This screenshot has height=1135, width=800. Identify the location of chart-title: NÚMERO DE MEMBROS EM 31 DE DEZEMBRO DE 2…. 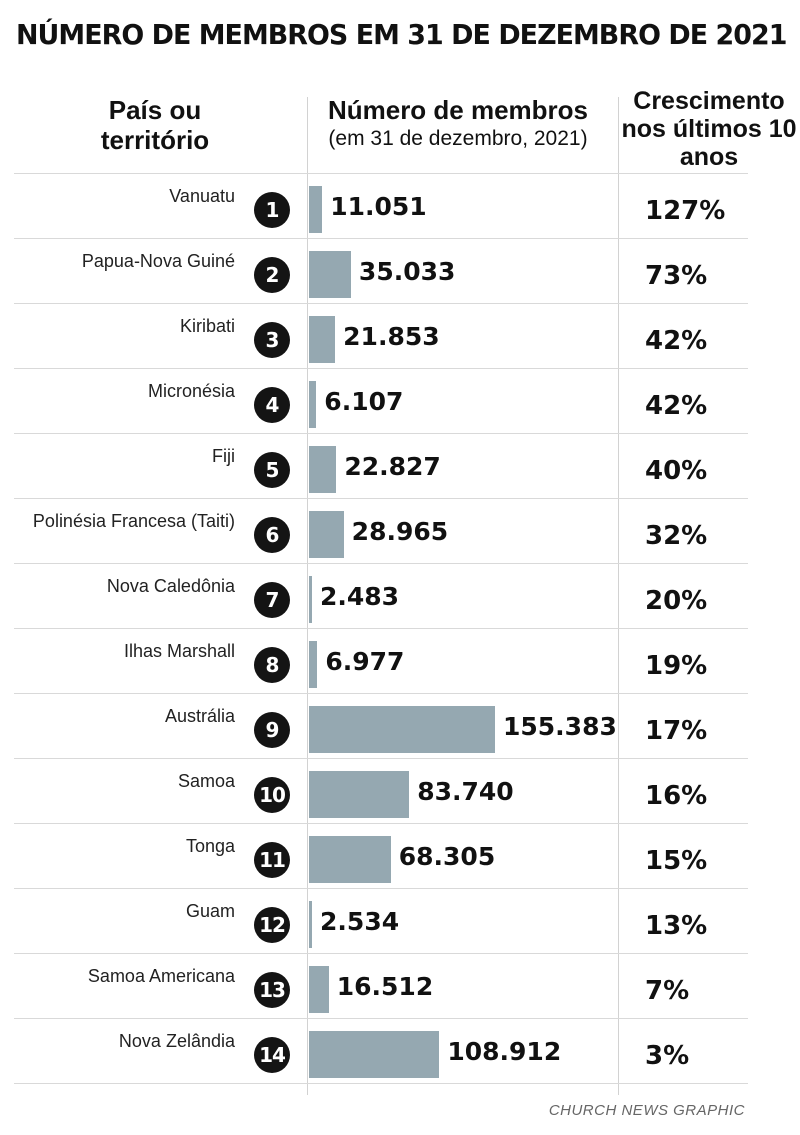
(401, 34).